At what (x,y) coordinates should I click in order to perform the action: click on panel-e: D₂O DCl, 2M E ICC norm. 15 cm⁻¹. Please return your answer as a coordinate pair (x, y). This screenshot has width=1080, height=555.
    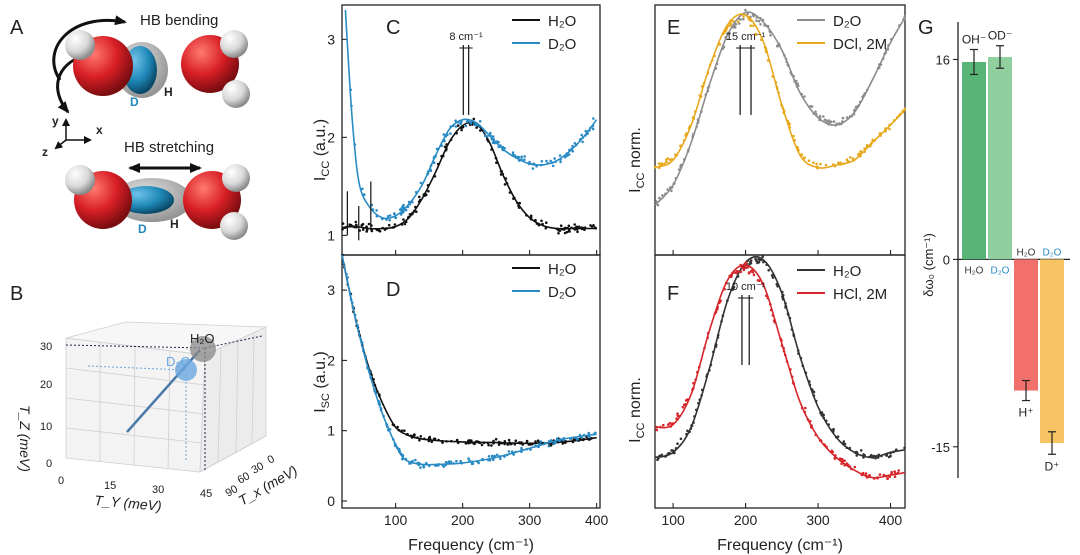
    Looking at the image, I should click on (767, 130).